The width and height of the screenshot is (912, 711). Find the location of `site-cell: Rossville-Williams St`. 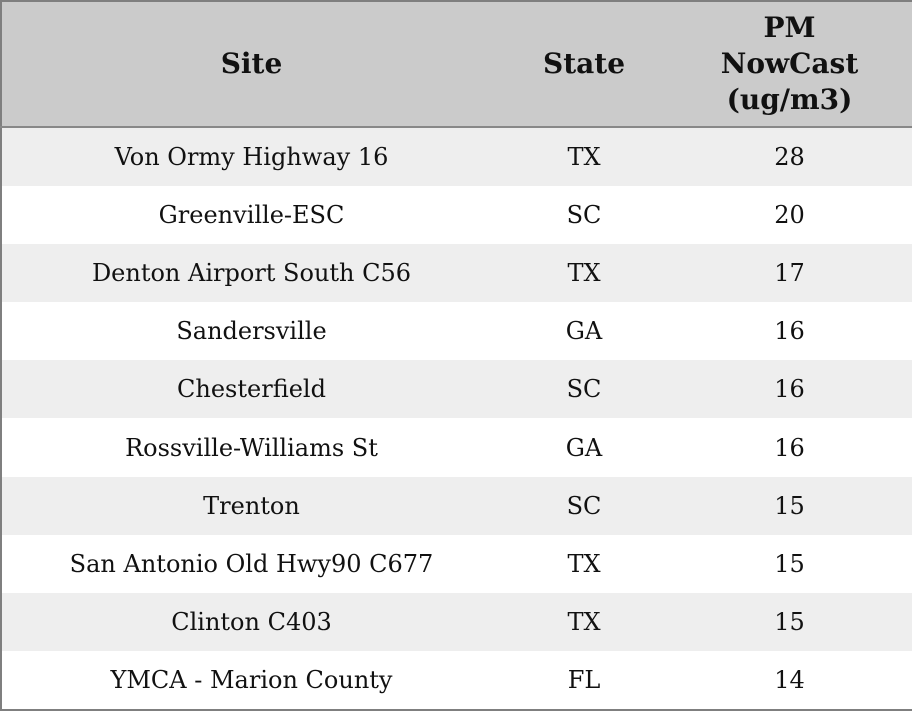

site-cell: Rossville-Williams St is located at coordinates (251, 447).